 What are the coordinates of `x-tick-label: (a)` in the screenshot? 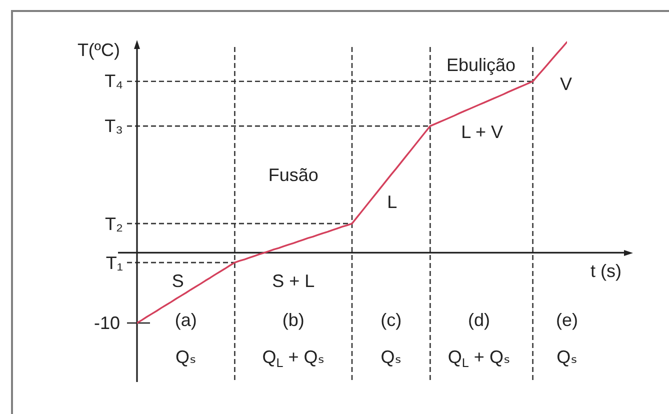 It's located at (185, 320).